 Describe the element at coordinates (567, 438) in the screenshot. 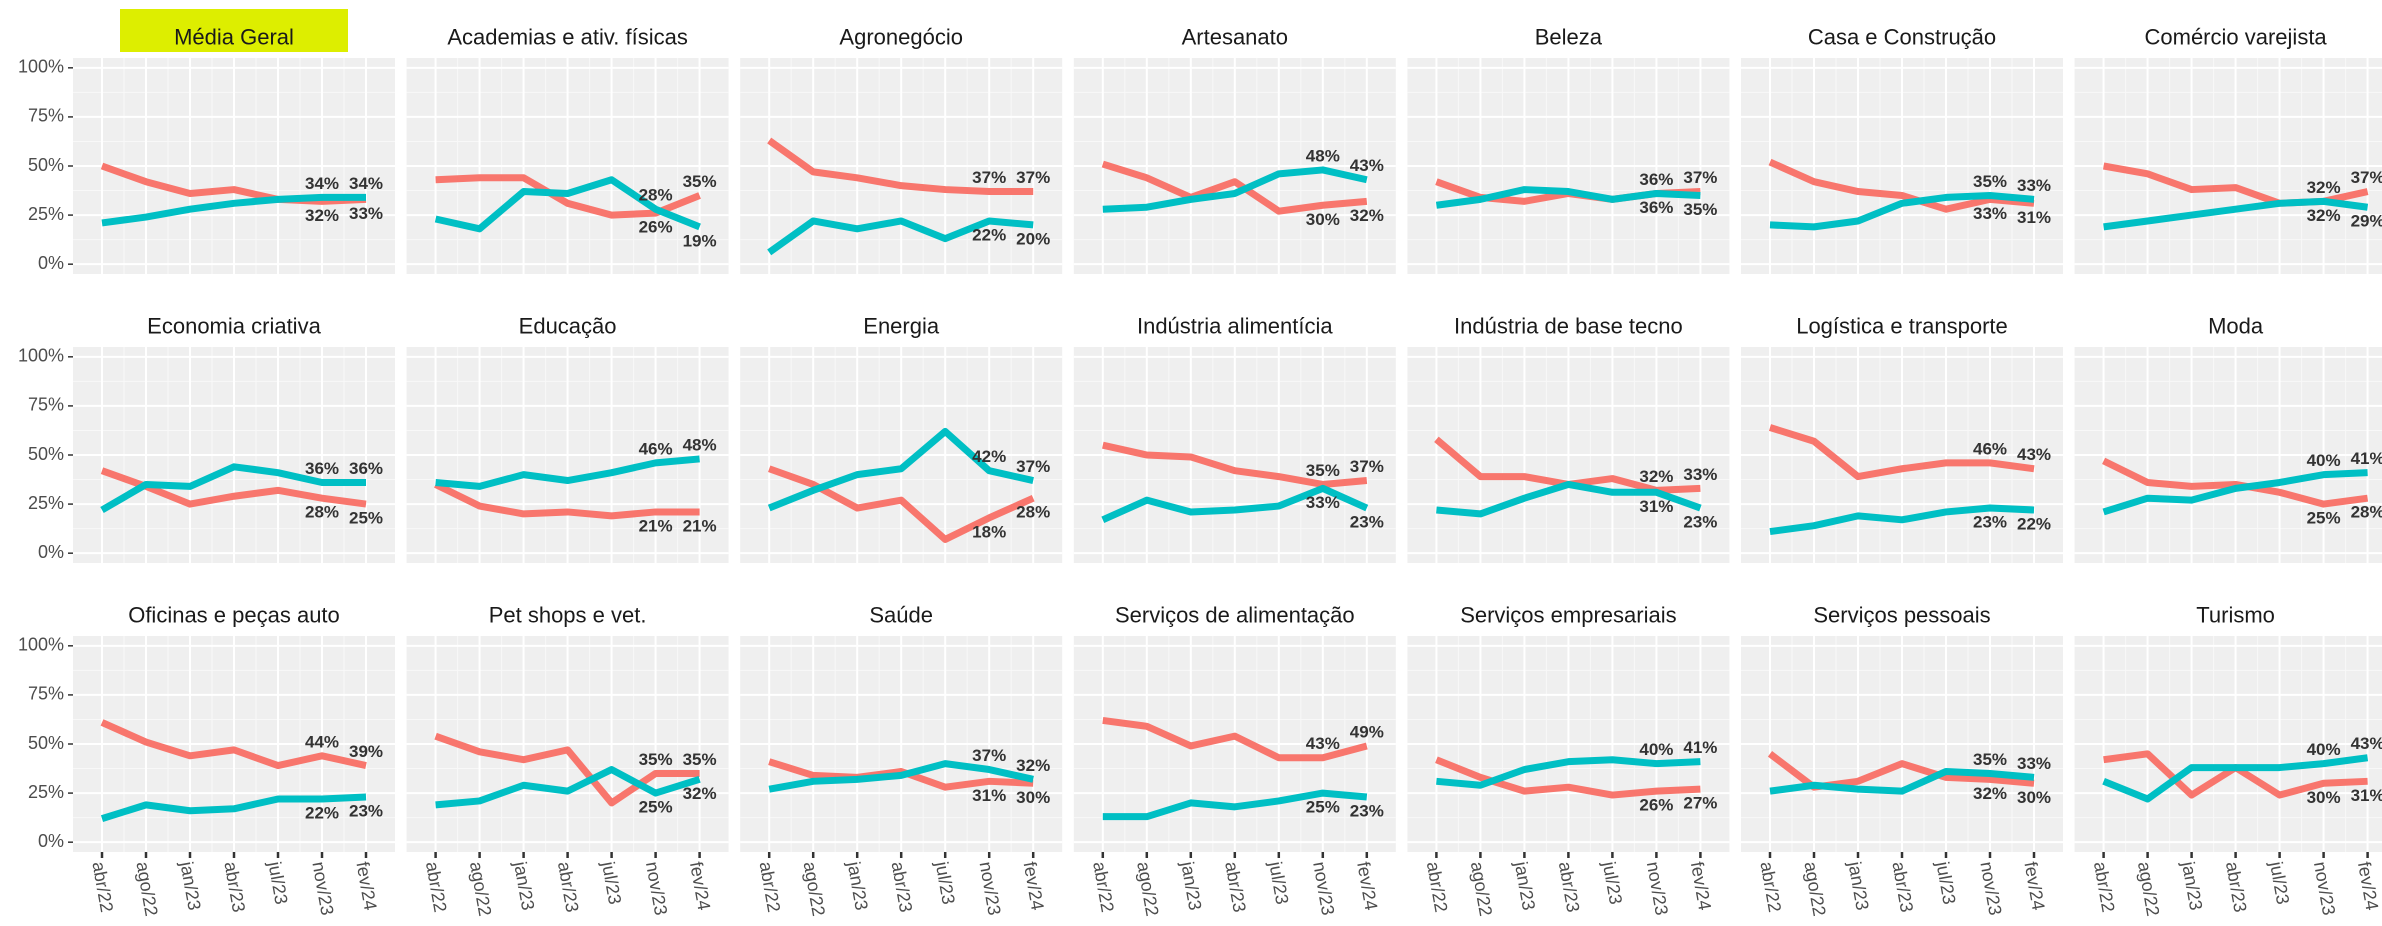

I see `panel: Educação 21% 21% 46% 48%` at that location.